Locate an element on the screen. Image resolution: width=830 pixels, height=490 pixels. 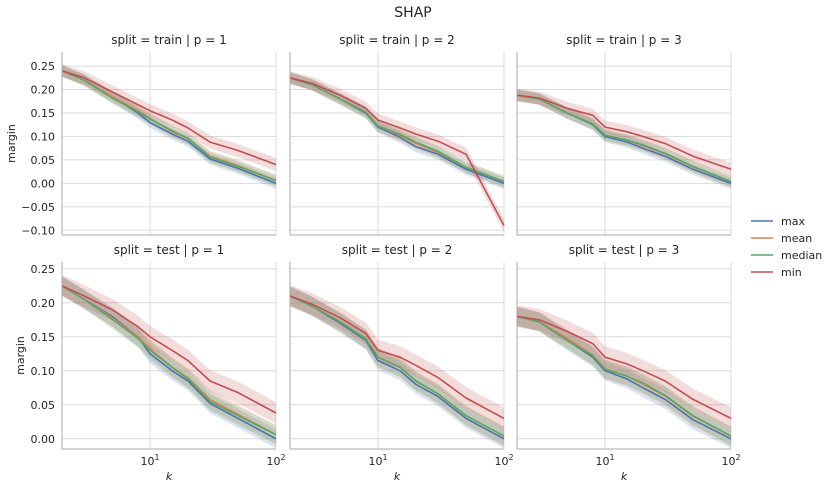
panel-3: split = train | p = 3 is located at coordinates (624, 134).